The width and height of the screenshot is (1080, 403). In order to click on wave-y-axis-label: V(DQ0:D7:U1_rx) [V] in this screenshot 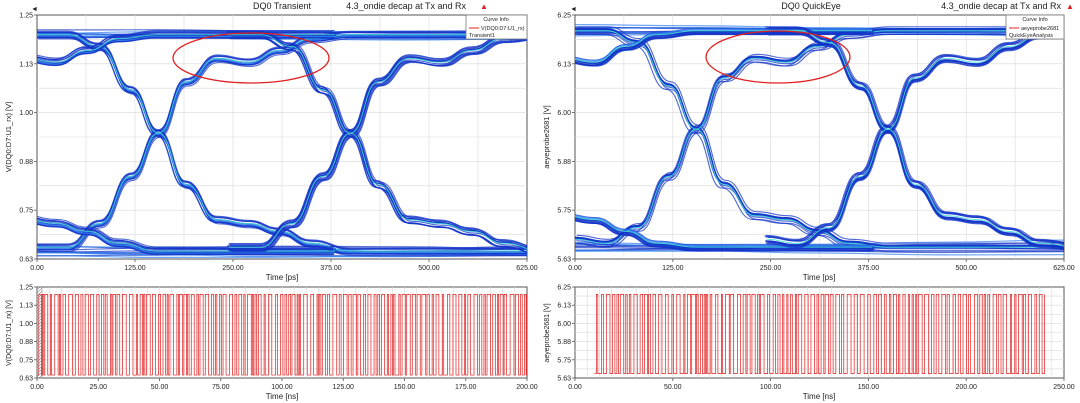, I will do `click(9, 333)`.